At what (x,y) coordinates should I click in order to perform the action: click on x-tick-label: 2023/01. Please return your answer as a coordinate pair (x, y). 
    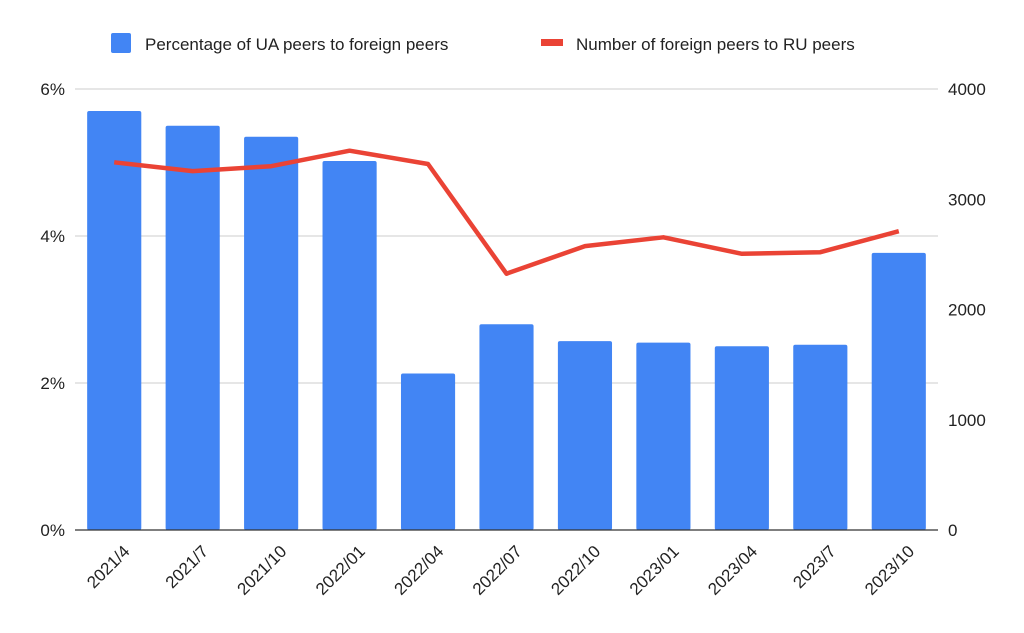
    Looking at the image, I should click on (654, 570).